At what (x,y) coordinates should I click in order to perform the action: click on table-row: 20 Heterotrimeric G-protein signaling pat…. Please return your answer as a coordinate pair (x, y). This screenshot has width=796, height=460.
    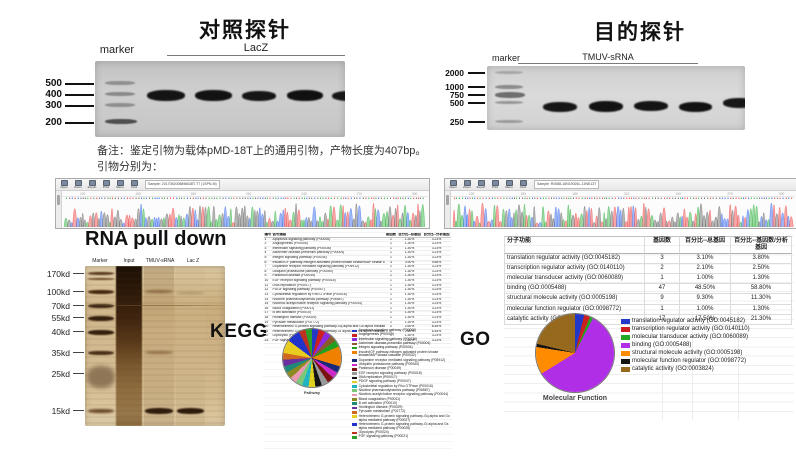
    Looking at the image, I should click on (357, 327).